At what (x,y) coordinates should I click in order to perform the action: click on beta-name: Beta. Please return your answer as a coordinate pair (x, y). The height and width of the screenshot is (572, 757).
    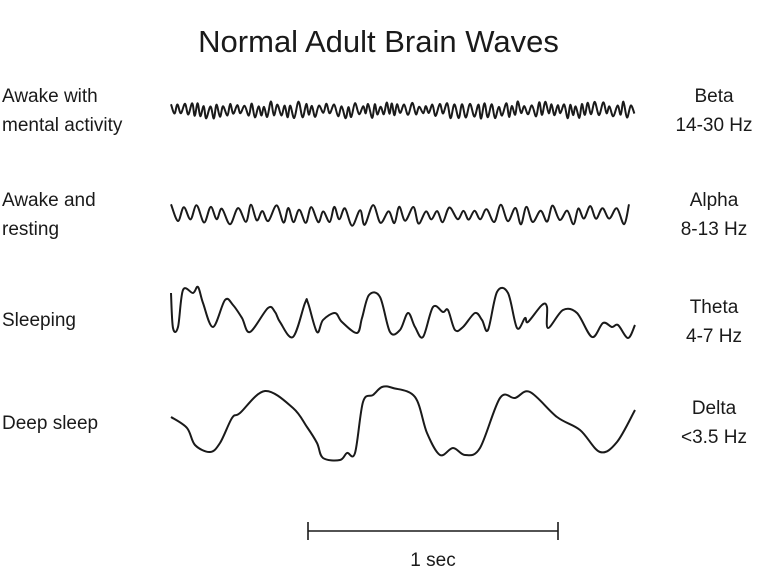
    Looking at the image, I should click on (714, 96).